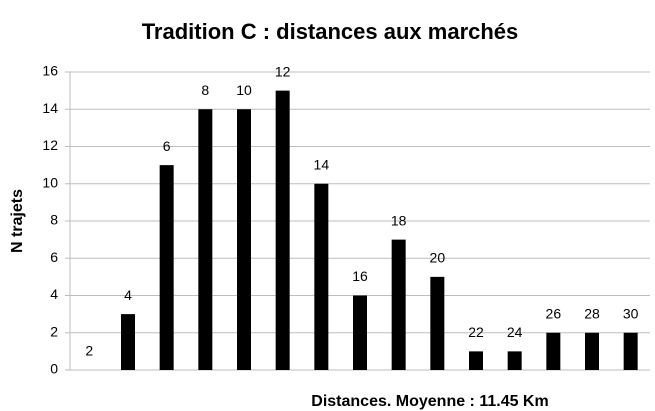 The width and height of the screenshot is (655, 411). Describe the element at coordinates (360, 276) in the screenshot. I see `category-label: 16` at that location.